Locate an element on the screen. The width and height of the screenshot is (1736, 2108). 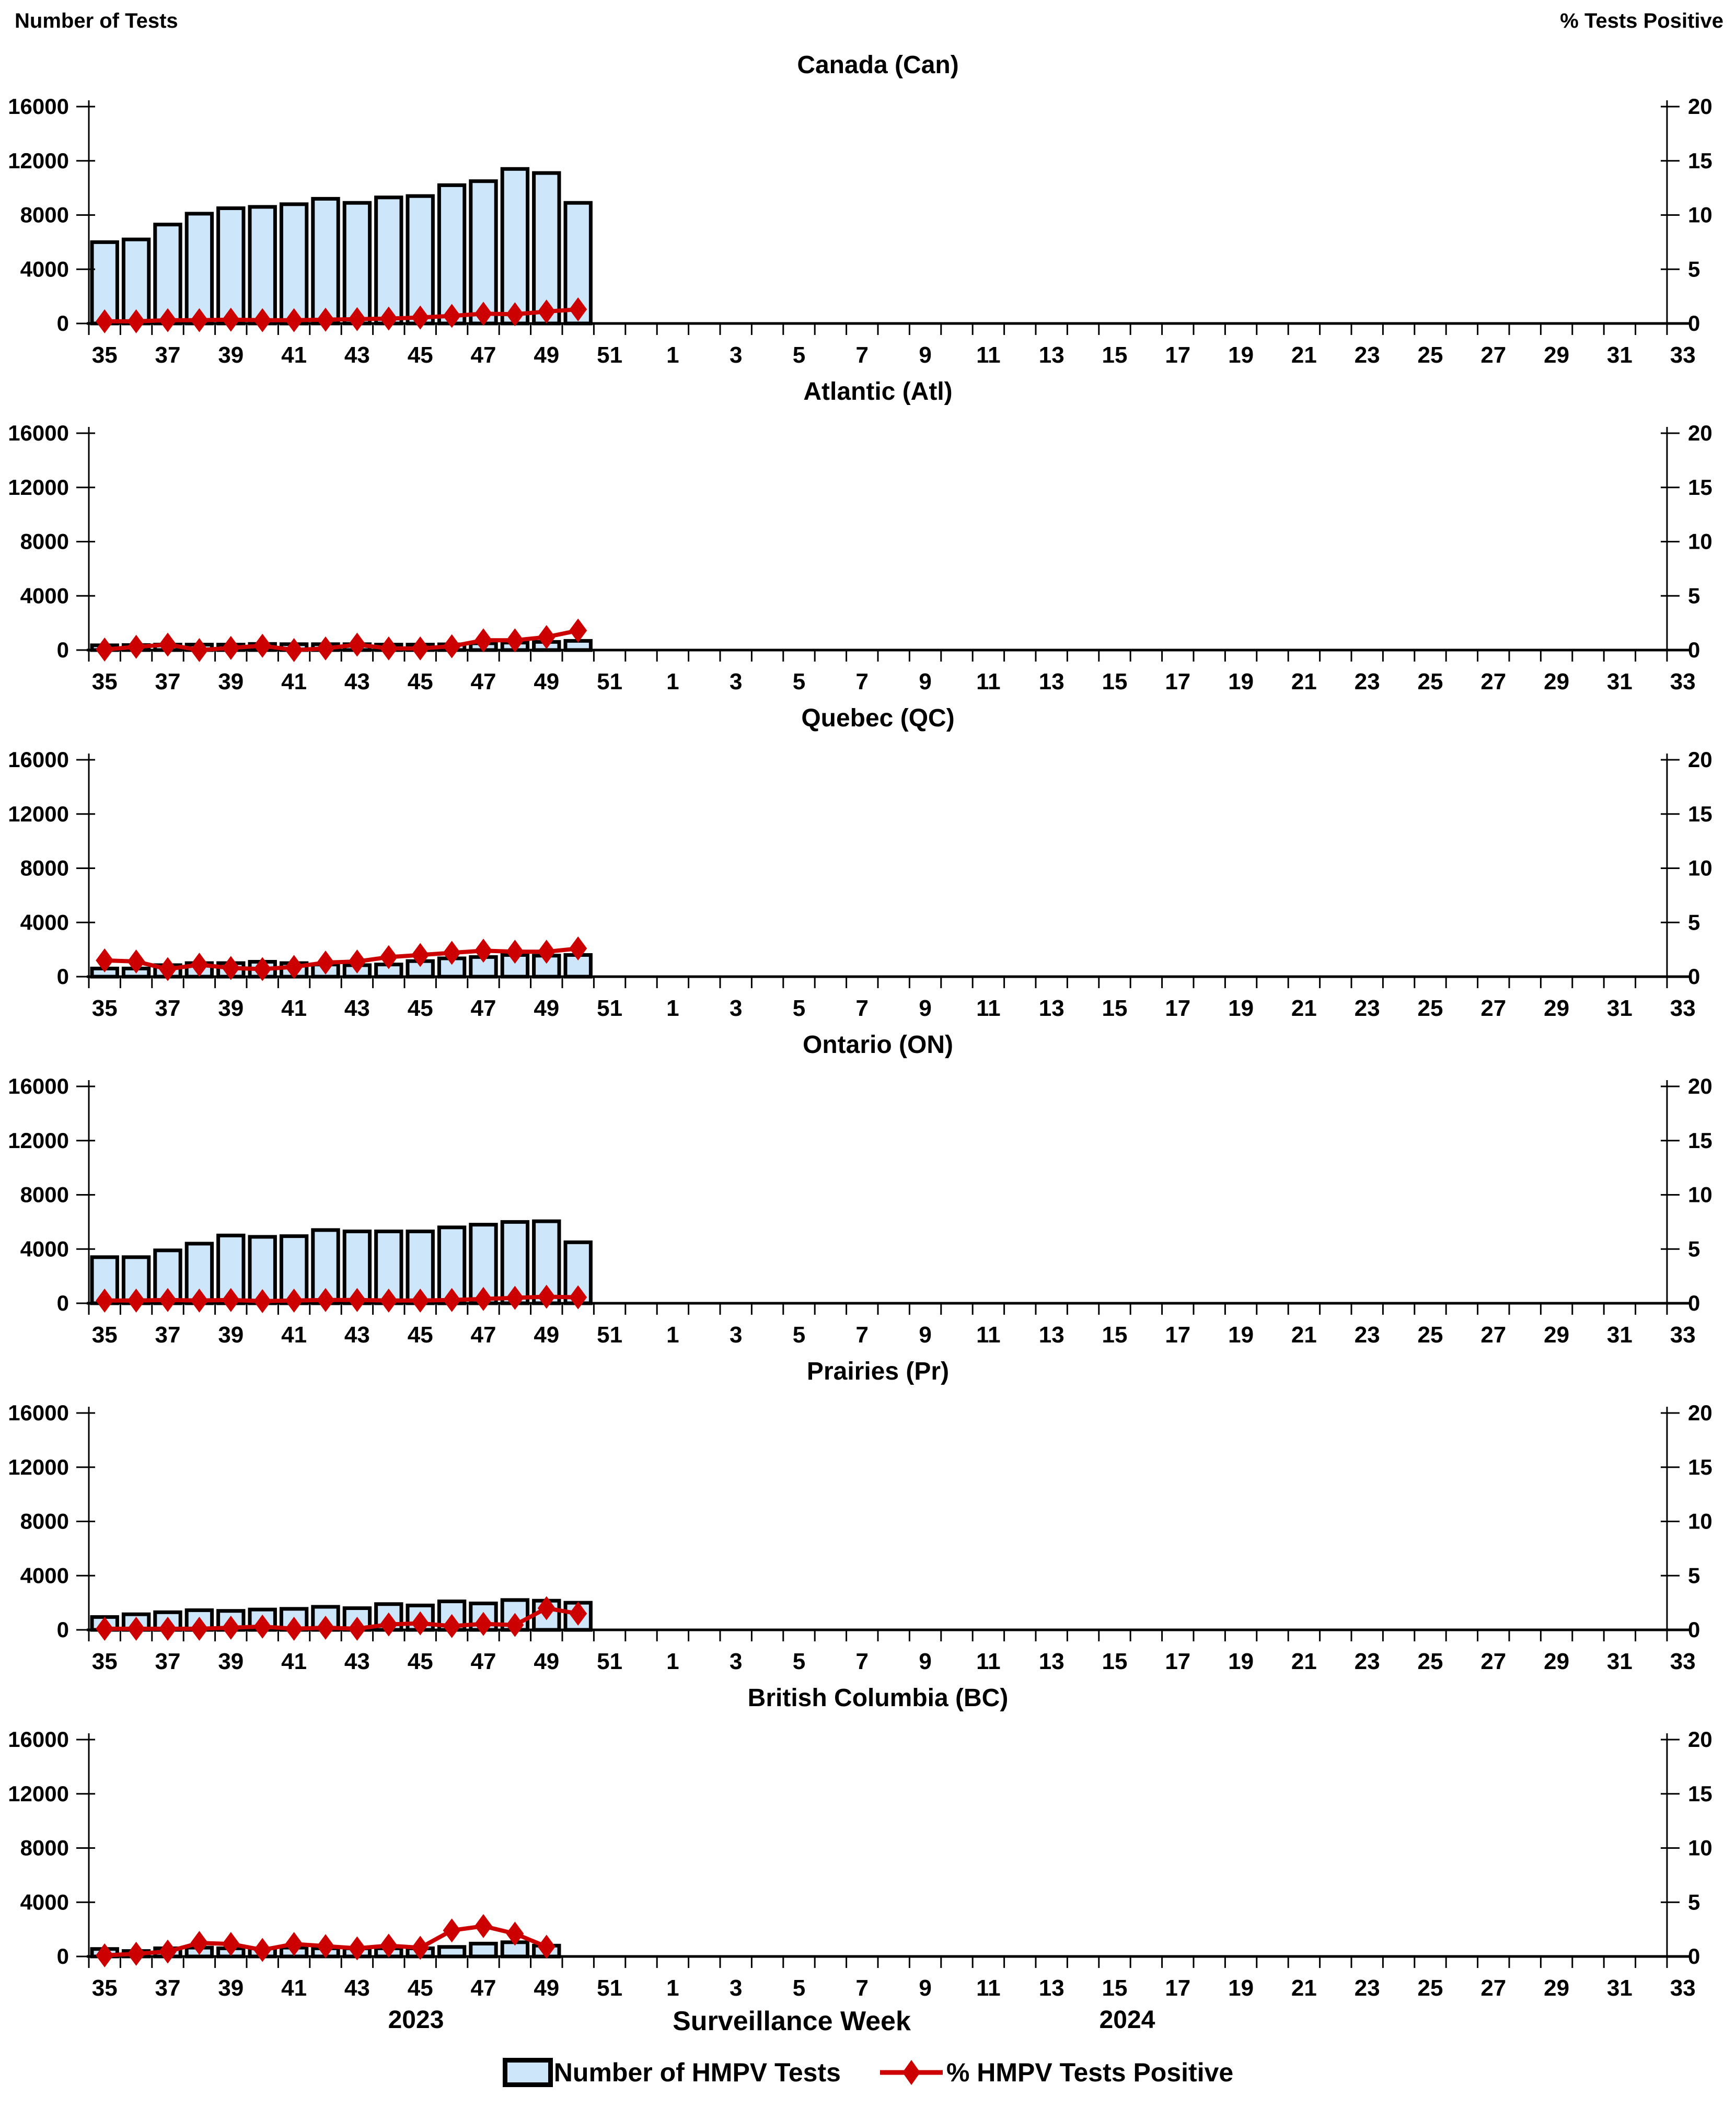
right-tick-label: 5 is located at coordinates (1694, 1248).